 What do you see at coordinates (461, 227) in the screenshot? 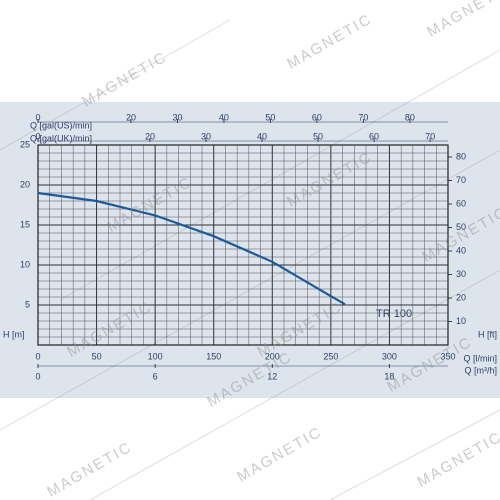
I see `y2-tick-label: 50` at bounding box center [461, 227].